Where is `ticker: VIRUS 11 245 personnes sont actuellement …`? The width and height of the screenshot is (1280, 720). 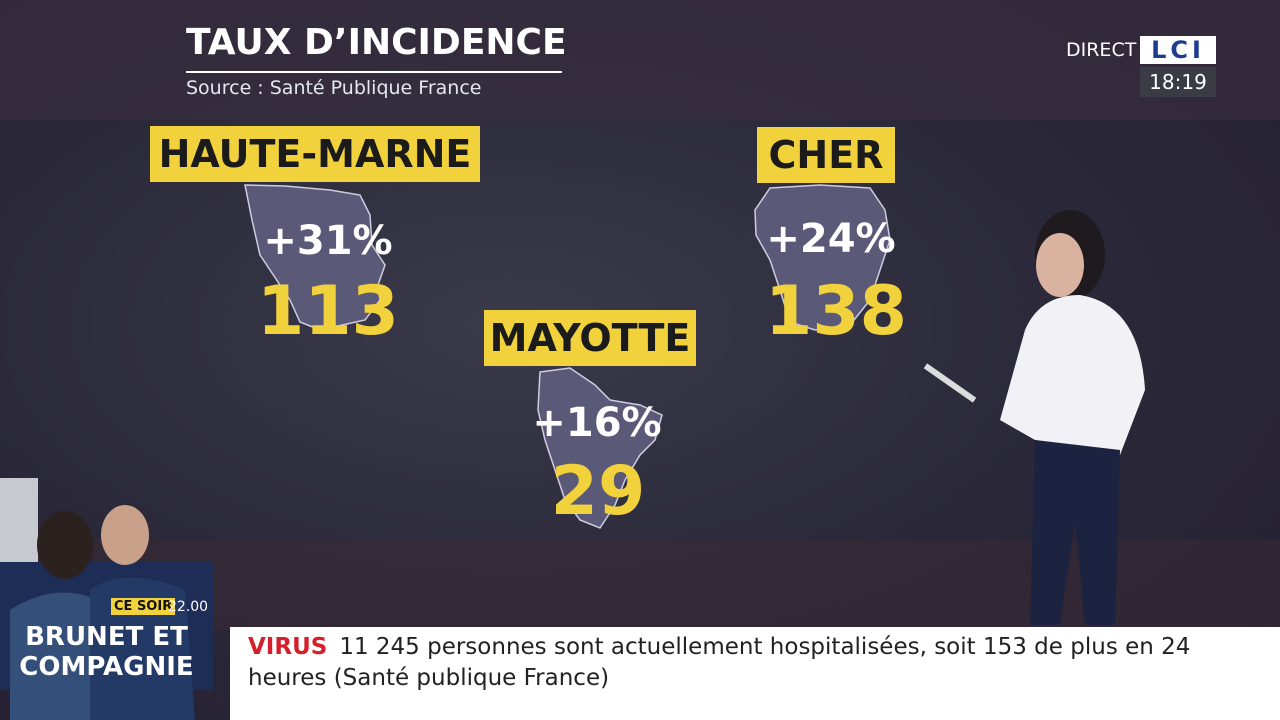
ticker: VIRUS 11 245 personnes sont actuellement … is located at coordinates (748, 663).